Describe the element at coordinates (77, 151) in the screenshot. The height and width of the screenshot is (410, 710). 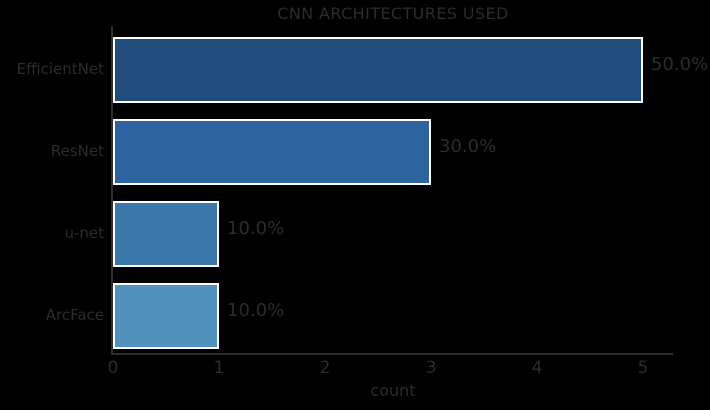
I see `category-label: ResNet` at that location.